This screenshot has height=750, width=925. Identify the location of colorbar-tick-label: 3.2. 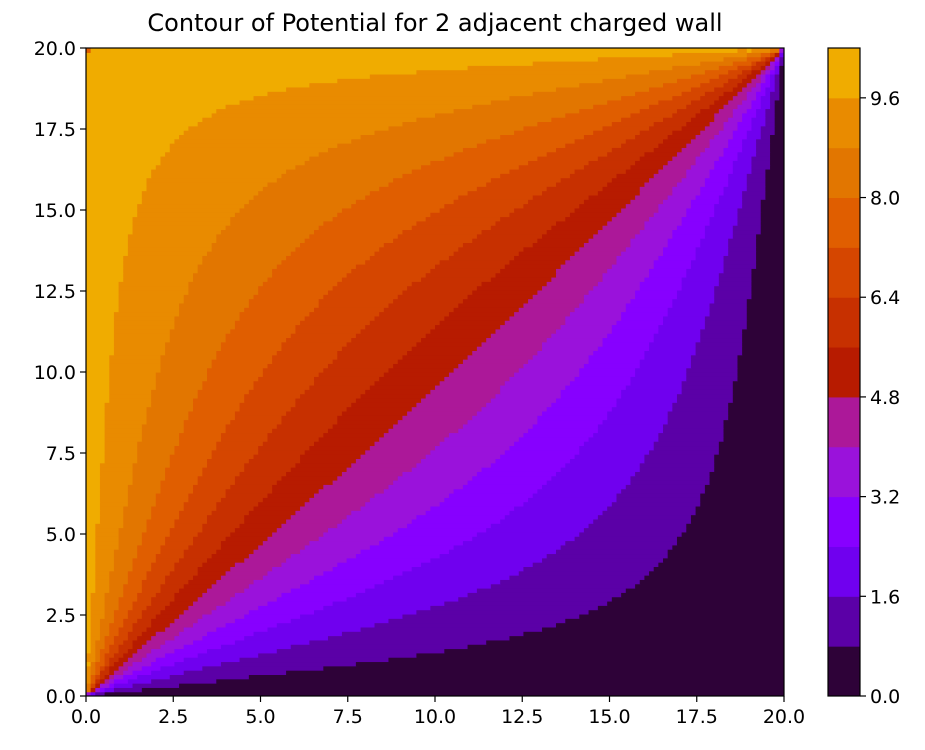
(885, 498).